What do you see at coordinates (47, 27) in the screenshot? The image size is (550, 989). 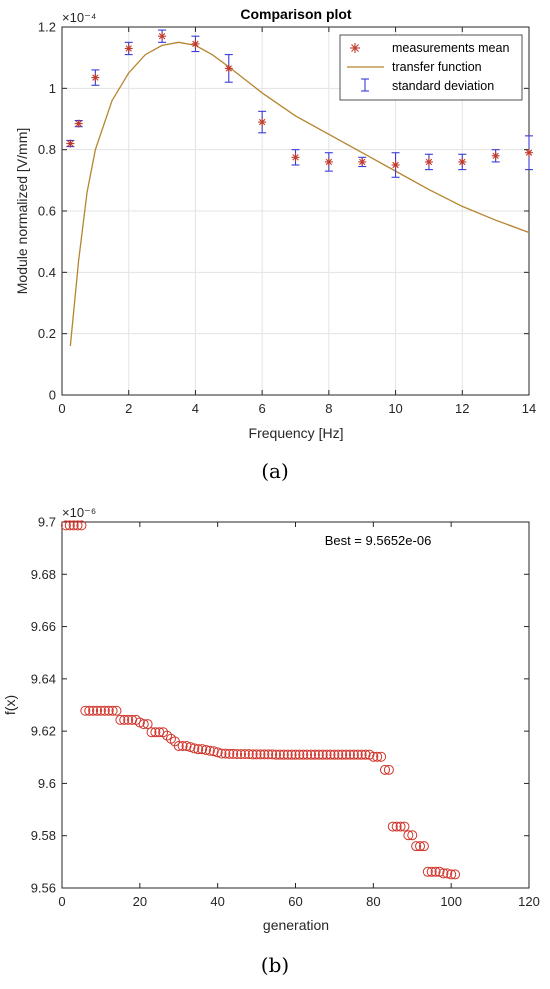 I see `y-tick-label: 1.2` at bounding box center [47, 27].